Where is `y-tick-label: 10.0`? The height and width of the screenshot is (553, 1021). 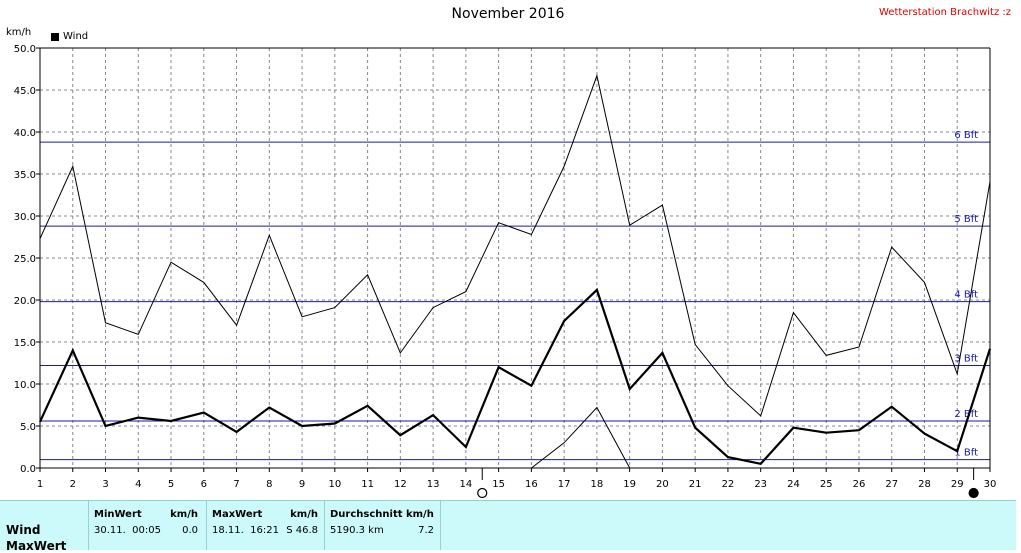 y-tick-label: 10.0 is located at coordinates (25, 385).